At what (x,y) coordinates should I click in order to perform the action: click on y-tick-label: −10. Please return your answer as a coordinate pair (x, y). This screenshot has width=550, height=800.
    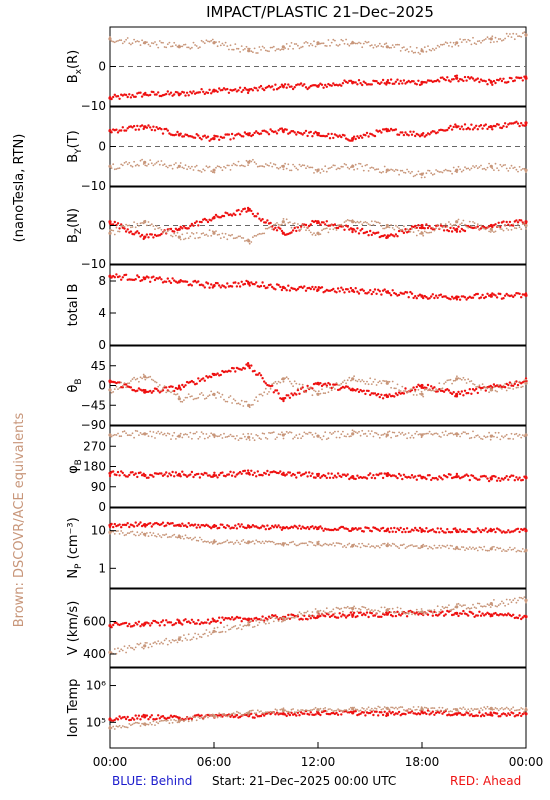
    Looking at the image, I should click on (93, 186).